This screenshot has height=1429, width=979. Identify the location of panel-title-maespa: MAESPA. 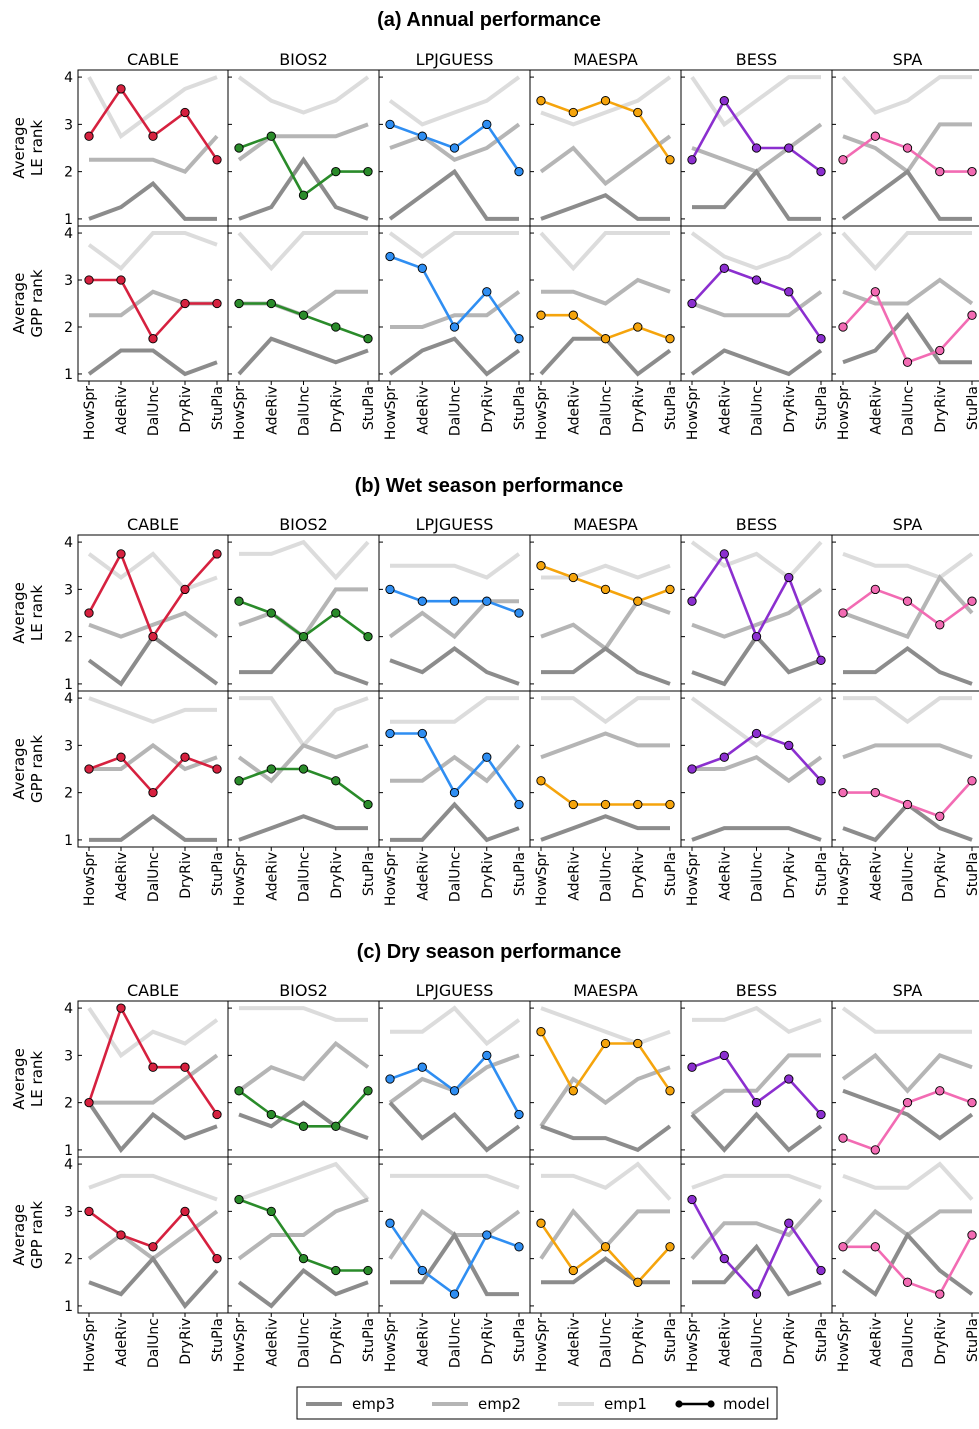
(605, 524).